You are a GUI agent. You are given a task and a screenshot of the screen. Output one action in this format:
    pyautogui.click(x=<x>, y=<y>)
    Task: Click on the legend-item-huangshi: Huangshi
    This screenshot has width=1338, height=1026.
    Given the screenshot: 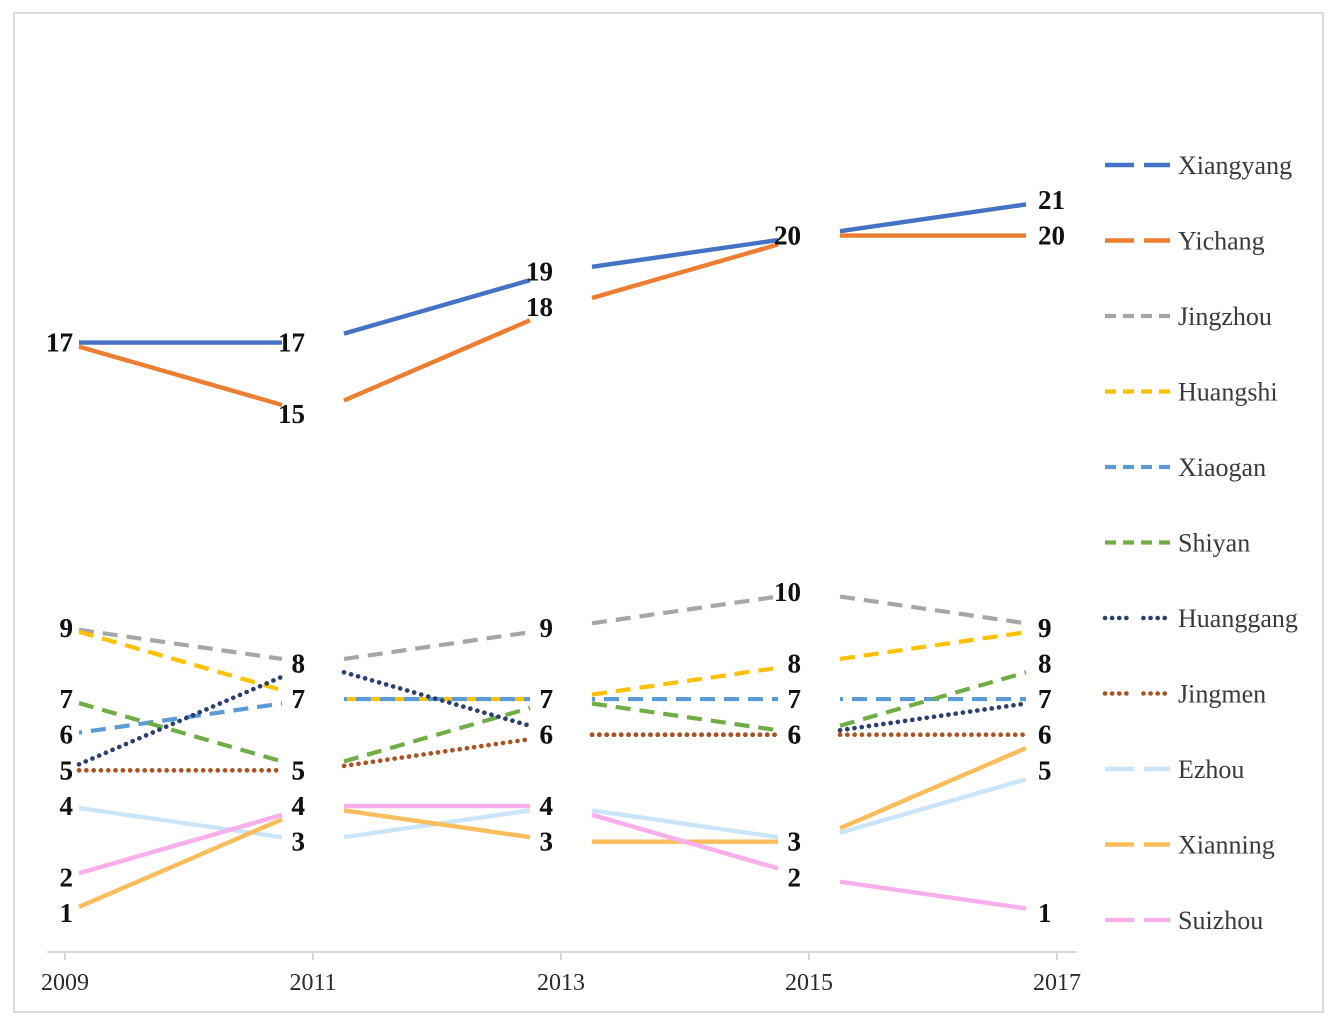 What is the action you would take?
    pyautogui.click(x=1191, y=392)
    